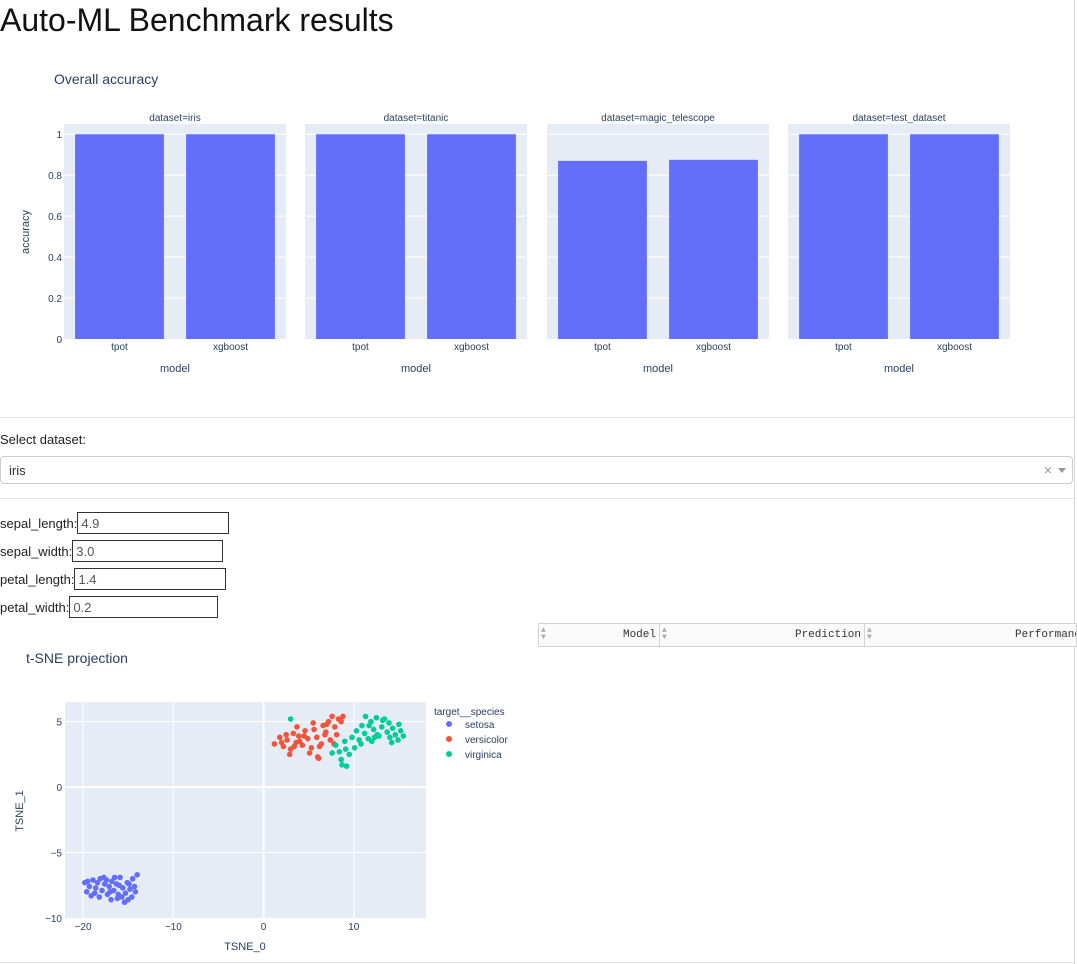  I want to click on clear-icon: ×, so click(1047, 470).